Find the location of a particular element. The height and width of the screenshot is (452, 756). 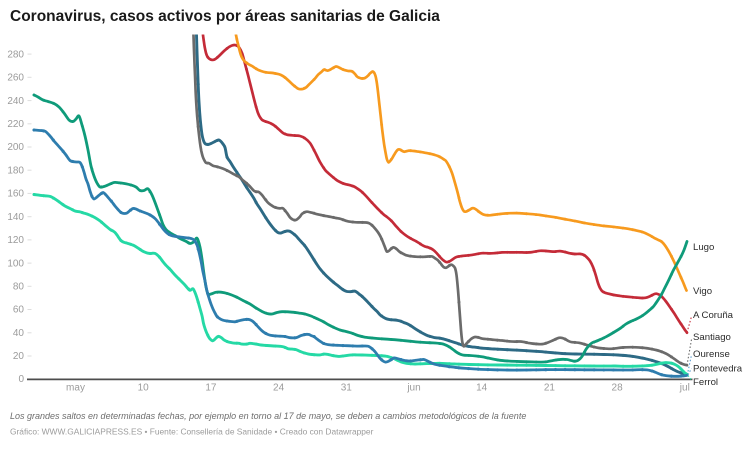

svg-text: 60 is located at coordinates (19, 310).